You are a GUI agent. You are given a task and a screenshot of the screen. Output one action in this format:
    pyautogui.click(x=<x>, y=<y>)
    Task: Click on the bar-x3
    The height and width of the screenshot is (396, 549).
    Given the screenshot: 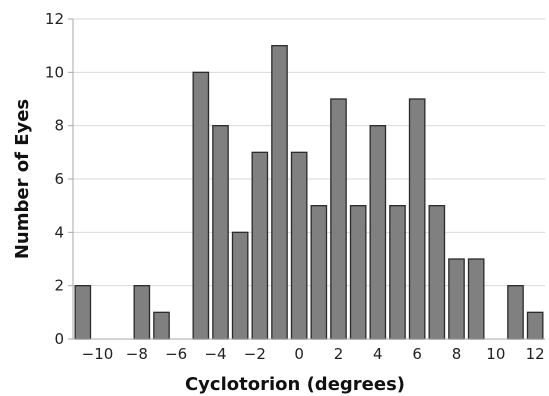 What is the action you would take?
    pyautogui.click(x=358, y=272)
    